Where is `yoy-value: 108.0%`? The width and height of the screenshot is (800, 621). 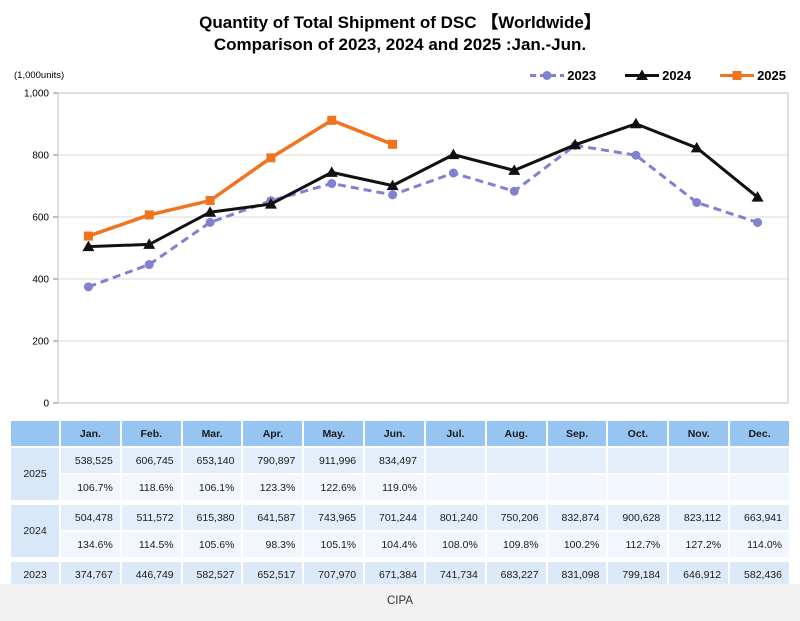 yoy-value: 108.0% is located at coordinates (455, 544).